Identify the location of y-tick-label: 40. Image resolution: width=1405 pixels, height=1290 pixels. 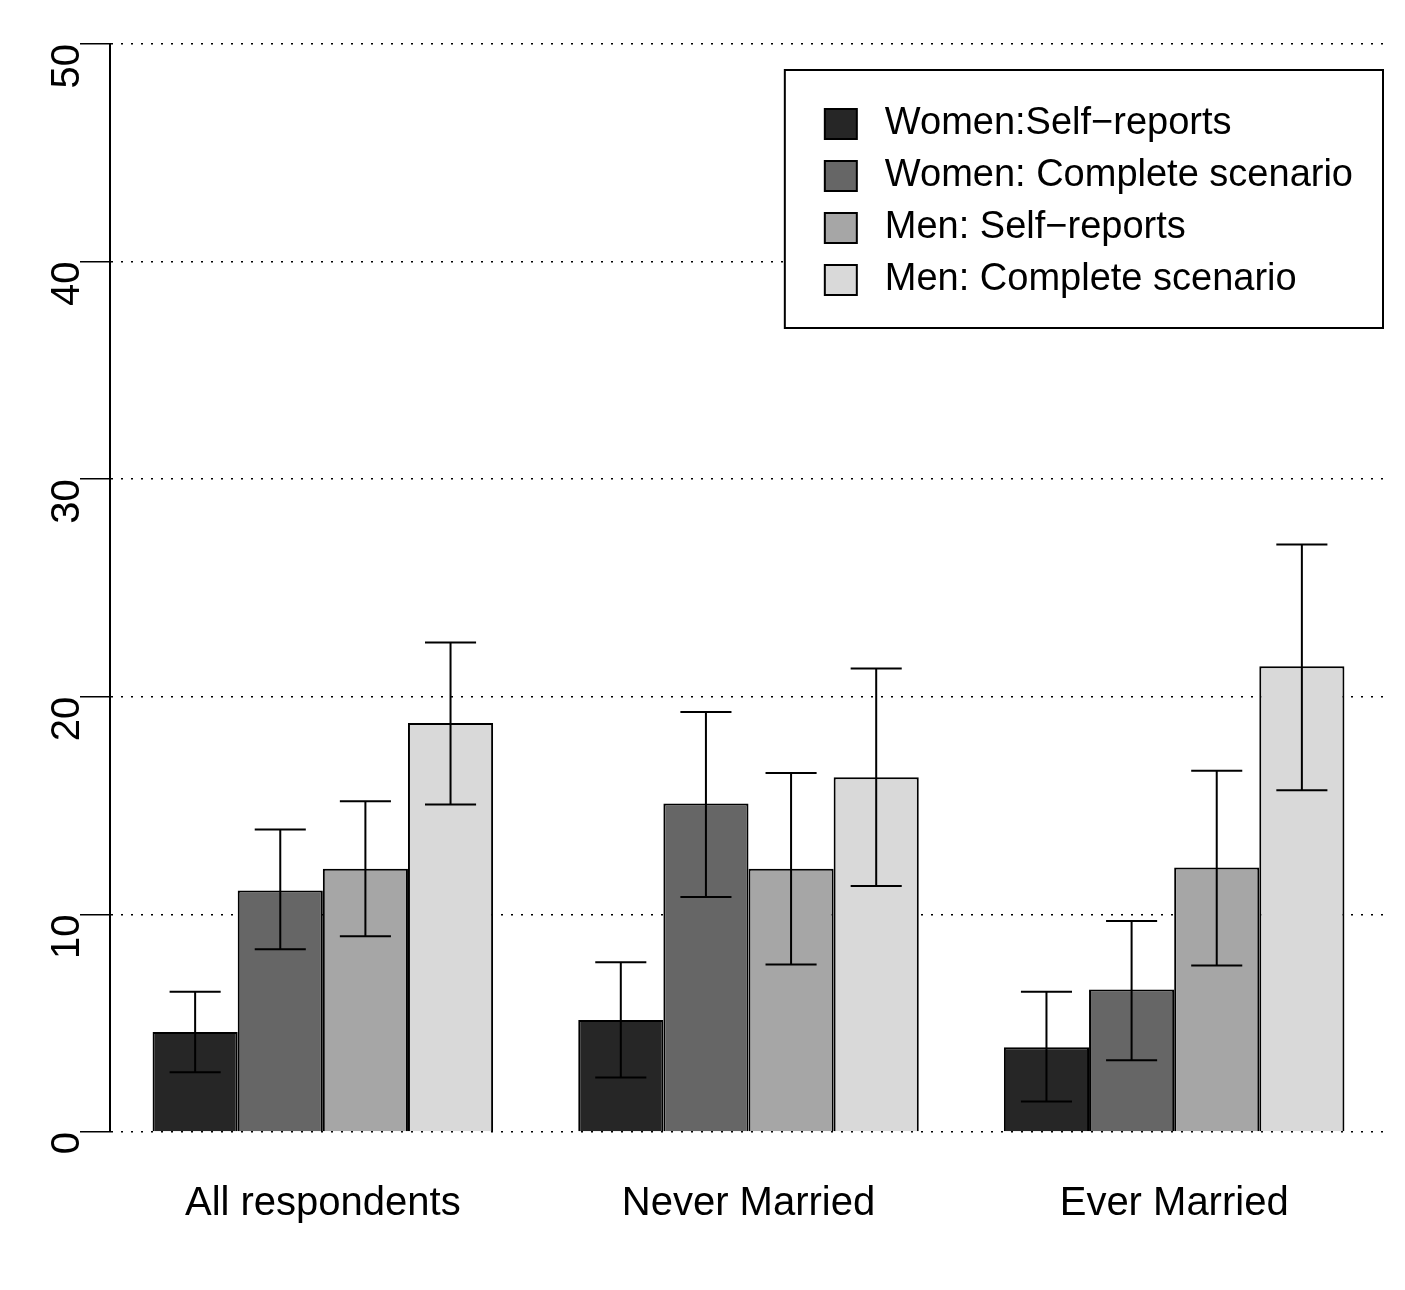
(65, 284).